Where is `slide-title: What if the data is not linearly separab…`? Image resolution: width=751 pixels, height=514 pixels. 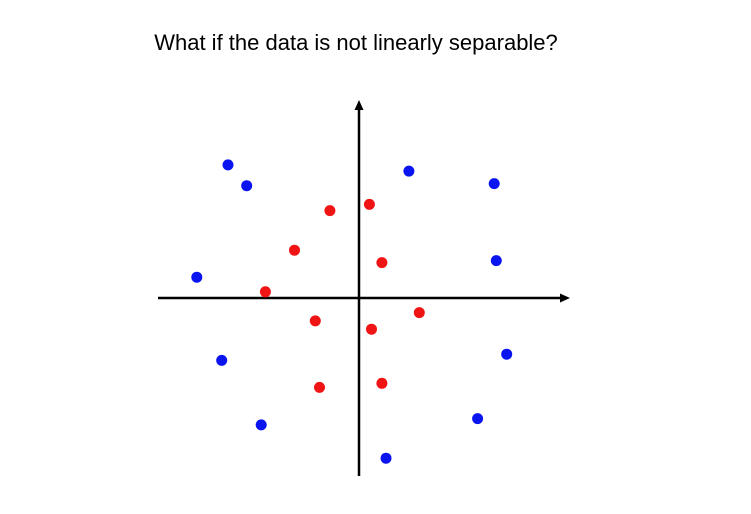
slide-title: What if the data is not linearly separab… is located at coordinates (356, 42).